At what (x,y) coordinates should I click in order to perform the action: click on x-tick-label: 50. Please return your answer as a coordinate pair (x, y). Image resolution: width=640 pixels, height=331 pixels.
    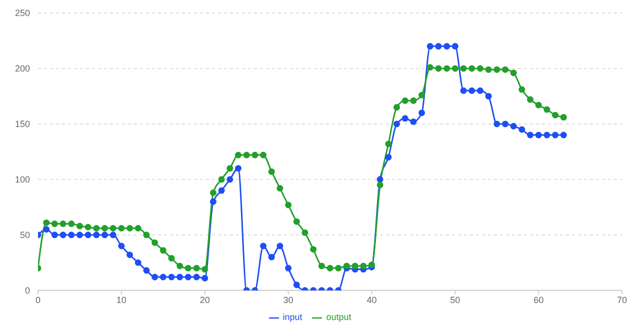
    Looking at the image, I should click on (455, 299).